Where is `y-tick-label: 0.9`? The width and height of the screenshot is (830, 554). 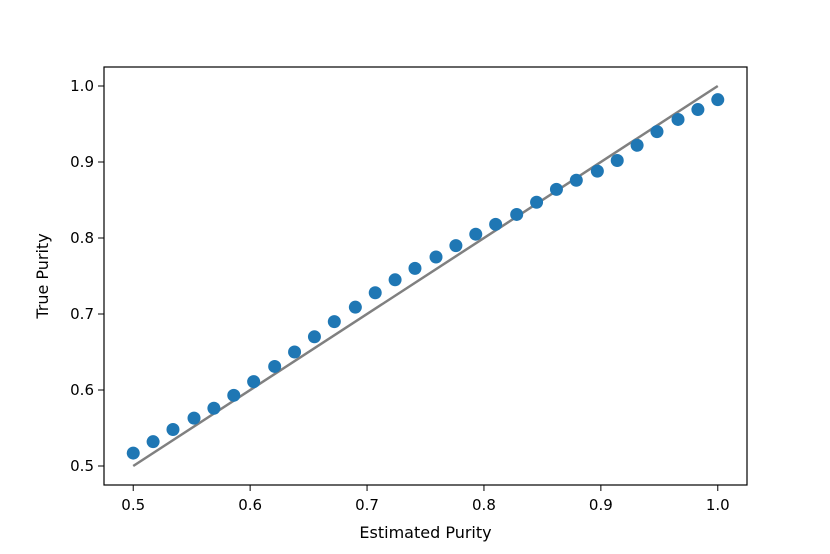 y-tick-label: 0.9 is located at coordinates (82, 162).